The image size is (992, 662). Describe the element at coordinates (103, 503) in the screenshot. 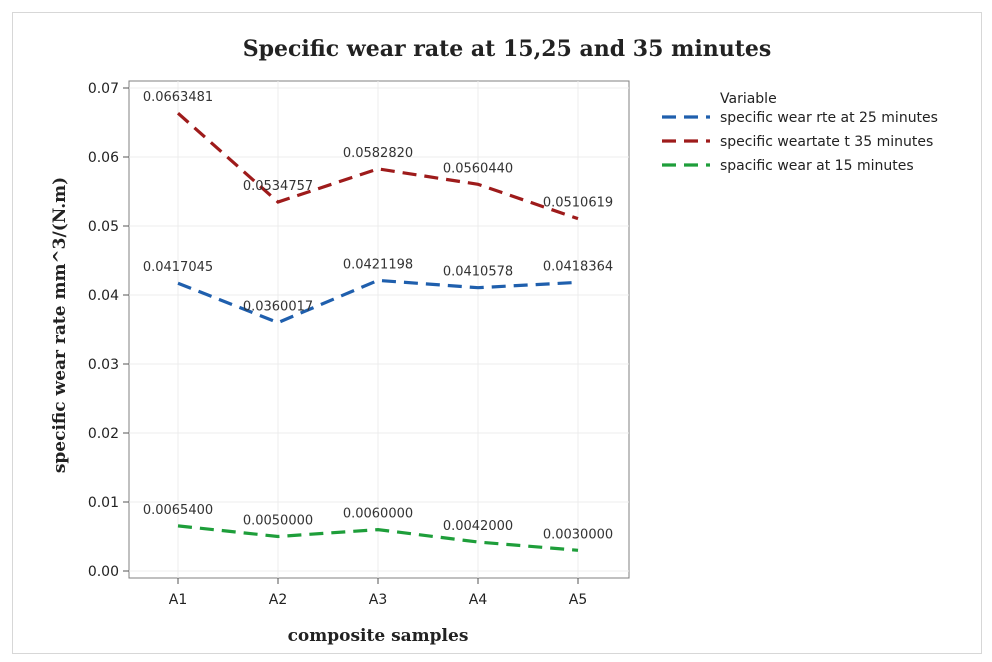

I see `y-tick-label: 0.01` at that location.